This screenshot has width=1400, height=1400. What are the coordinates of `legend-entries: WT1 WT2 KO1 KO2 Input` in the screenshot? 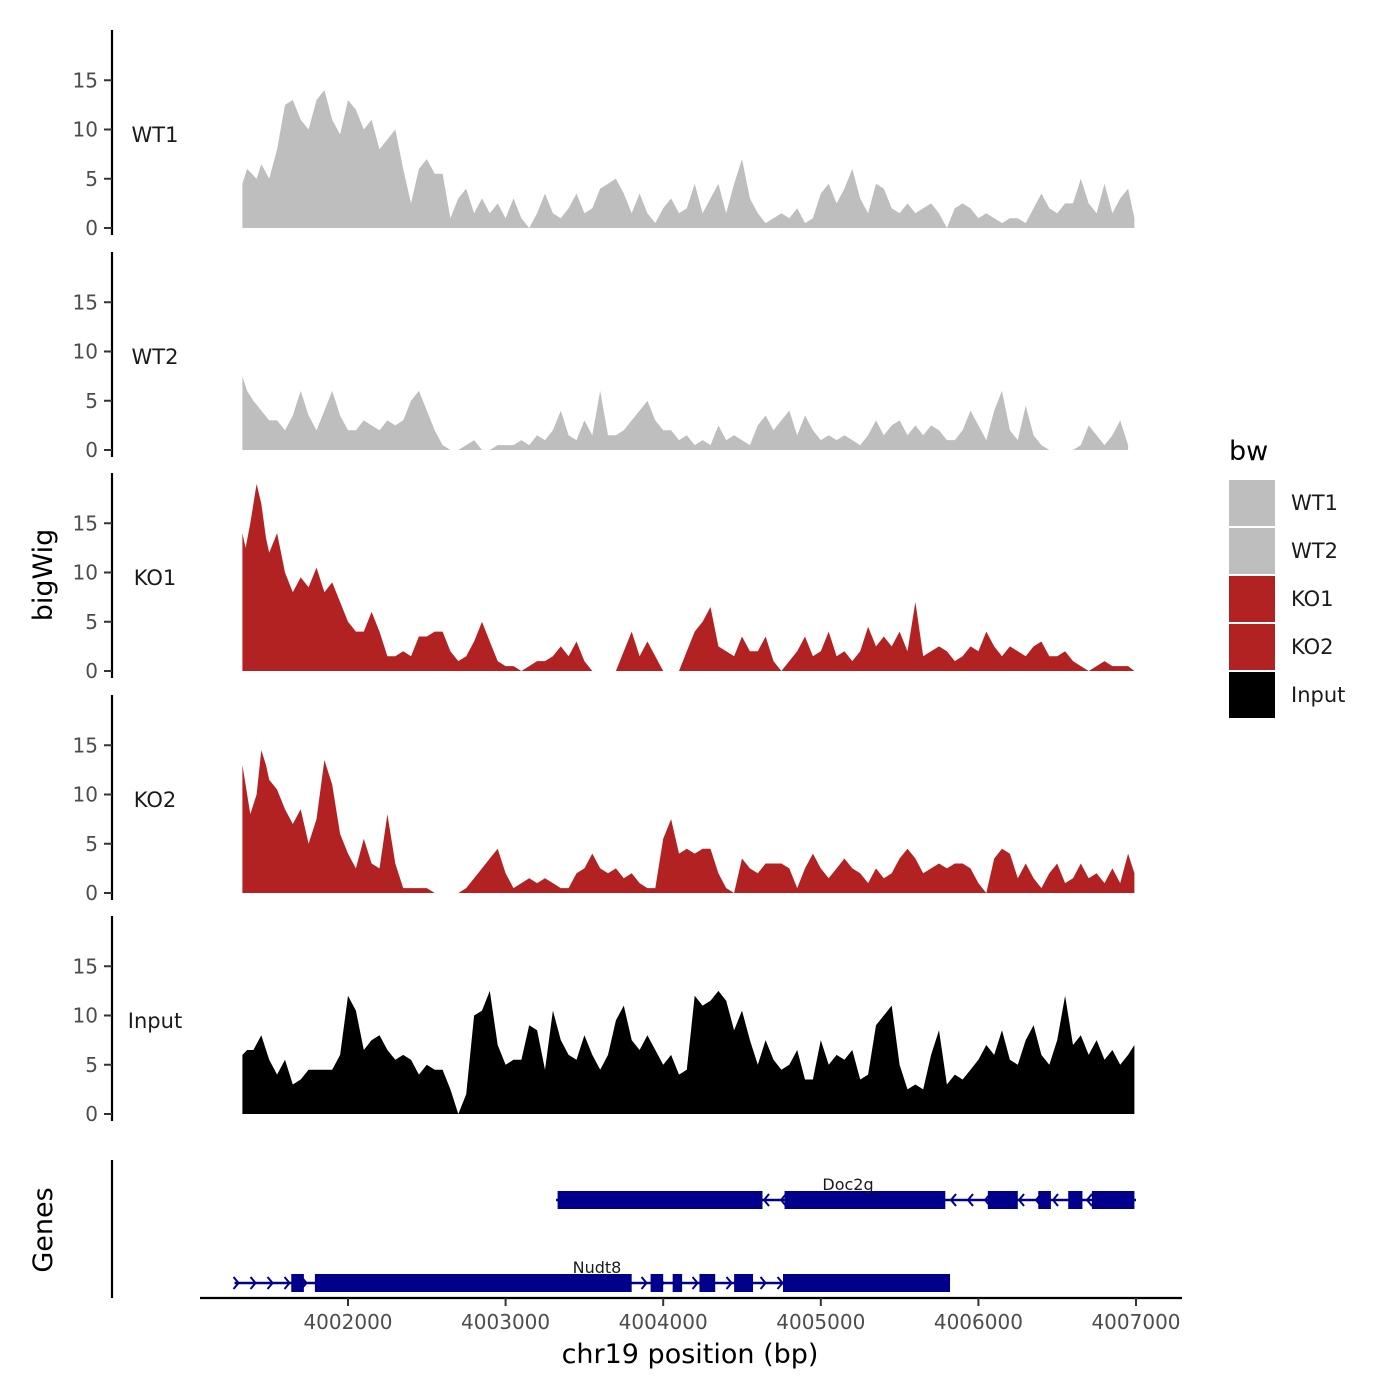 It's located at (1287, 599).